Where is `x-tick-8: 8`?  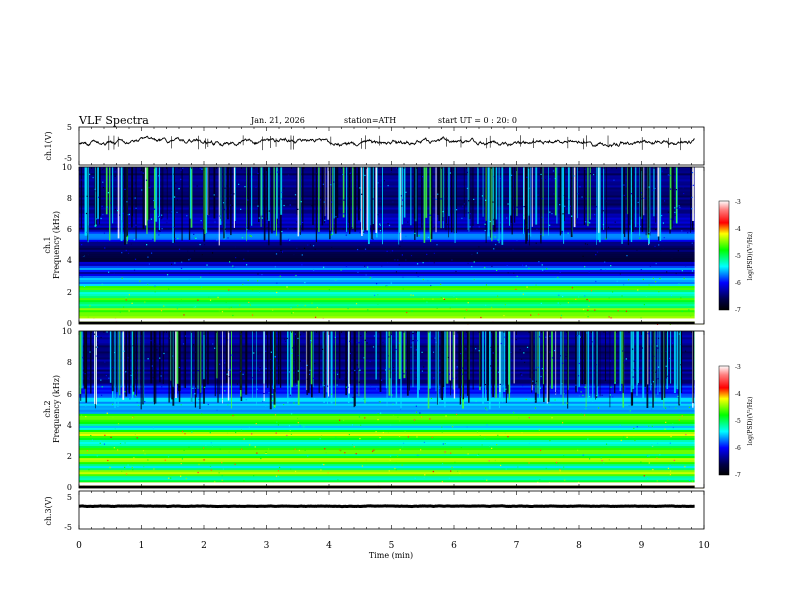
x-tick-8: 8 is located at coordinates (579, 546).